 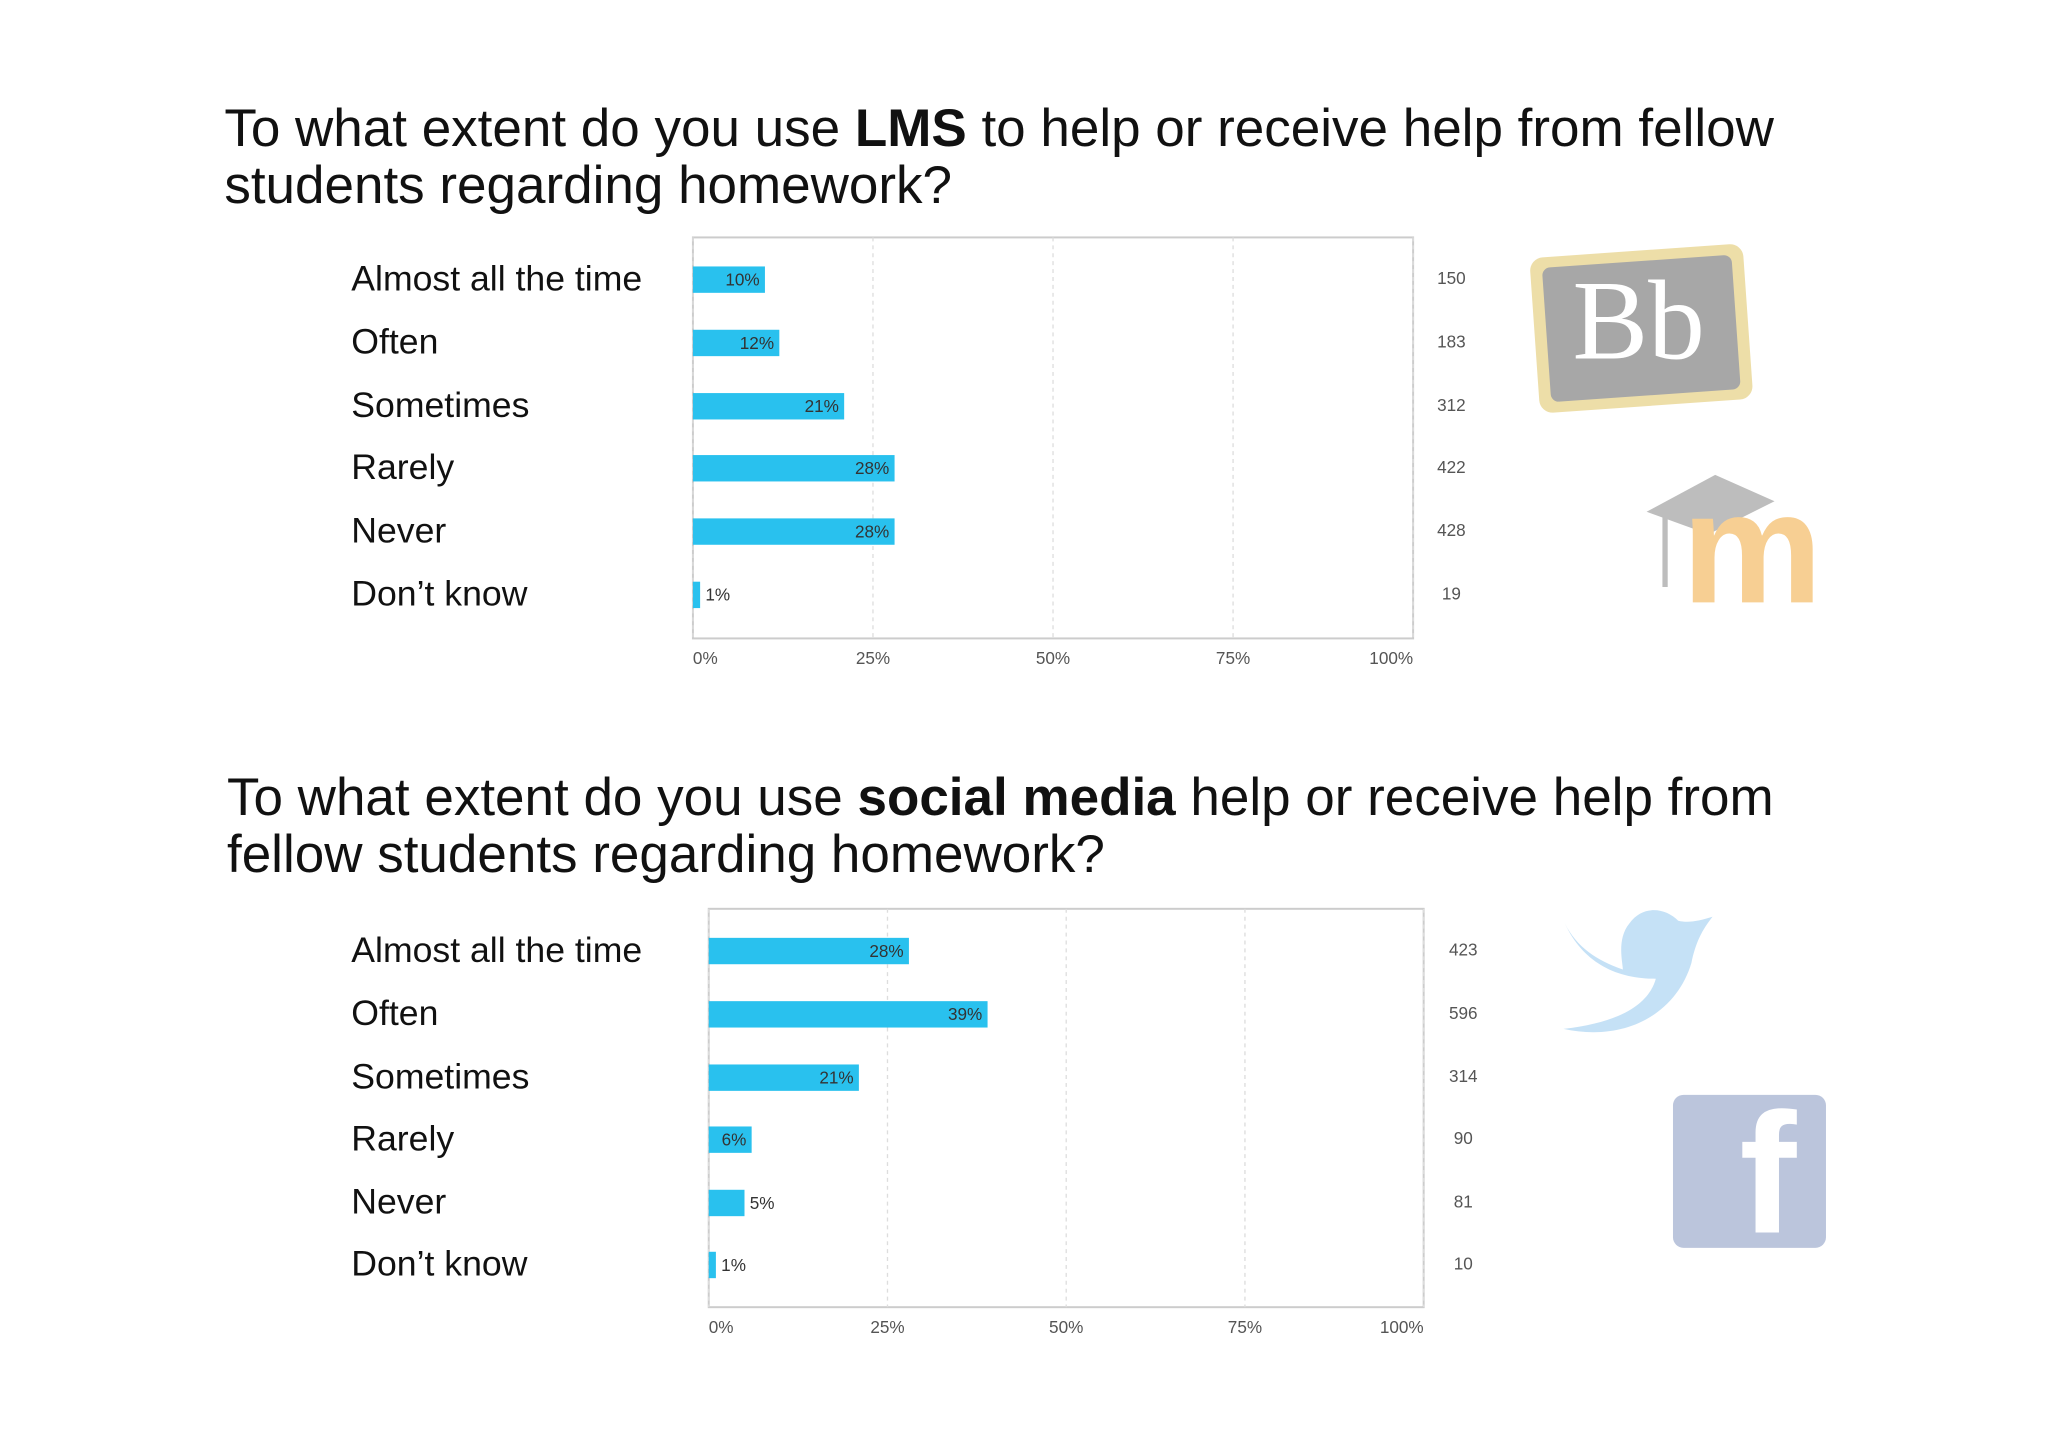 What do you see at coordinates (742, 279) in the screenshot?
I see `value-label: 10%` at bounding box center [742, 279].